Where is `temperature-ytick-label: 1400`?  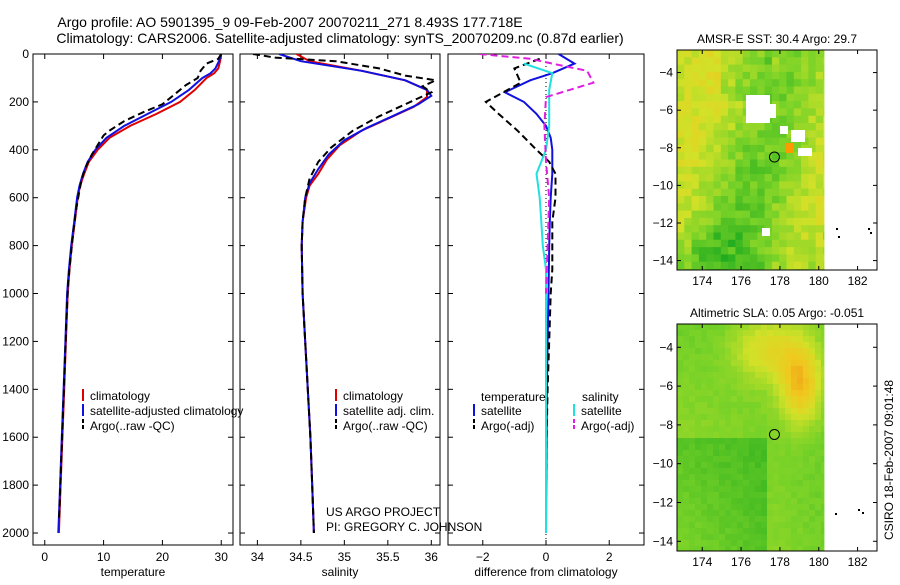 temperature-ytick-label: 1400 is located at coordinates (15, 389).